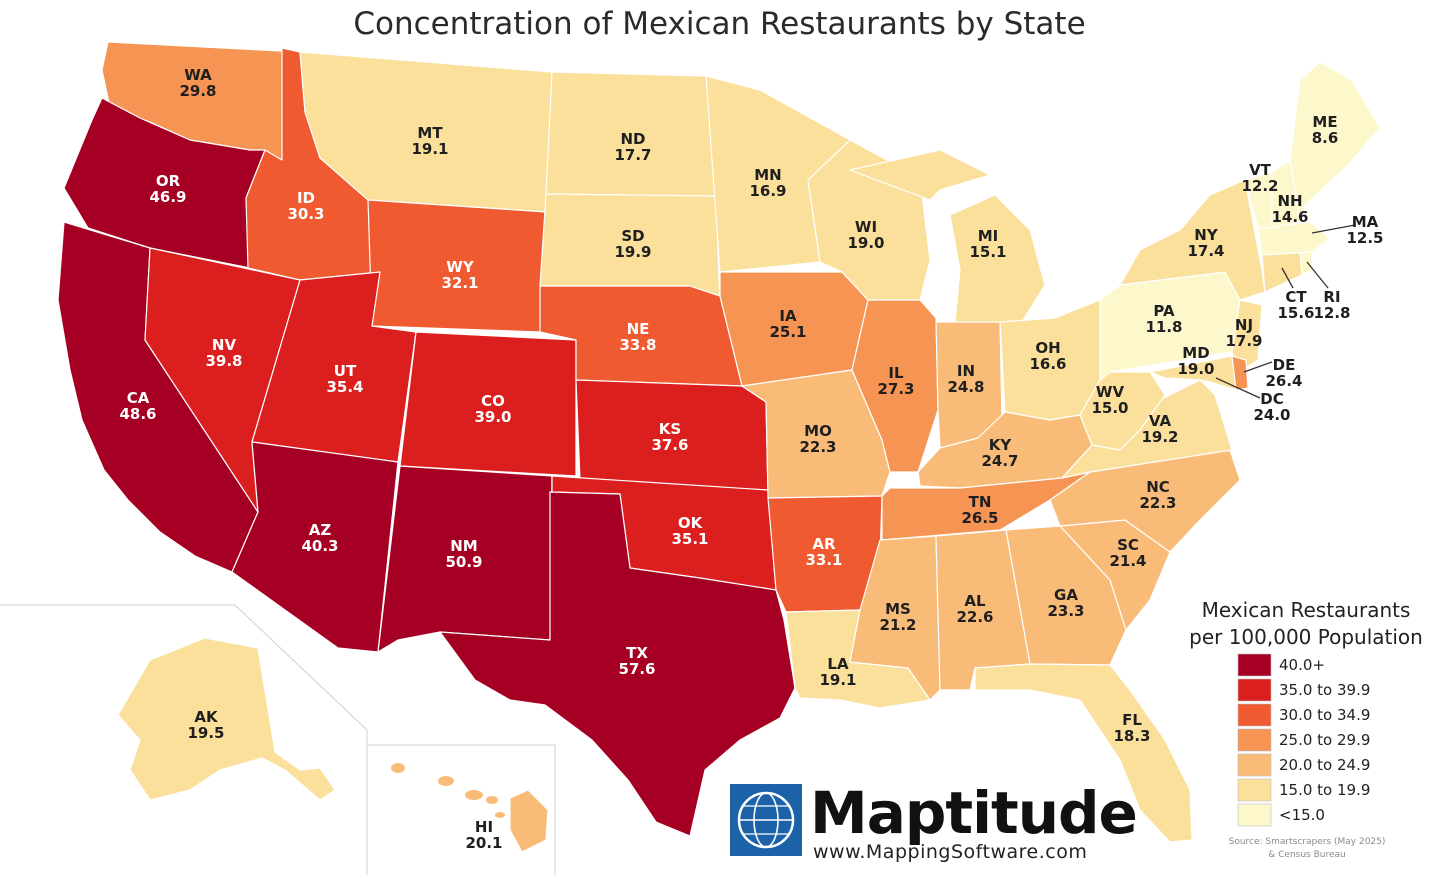 This screenshot has height=875, width=1439. Describe the element at coordinates (1158, 487) in the screenshot. I see `state-label-nc: NC` at that location.